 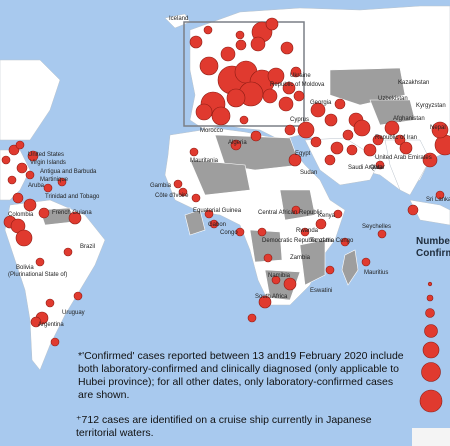 What do you see at coordinates (229, 233) in the screenshot?
I see `label-congo: Congo` at bounding box center [229, 233].